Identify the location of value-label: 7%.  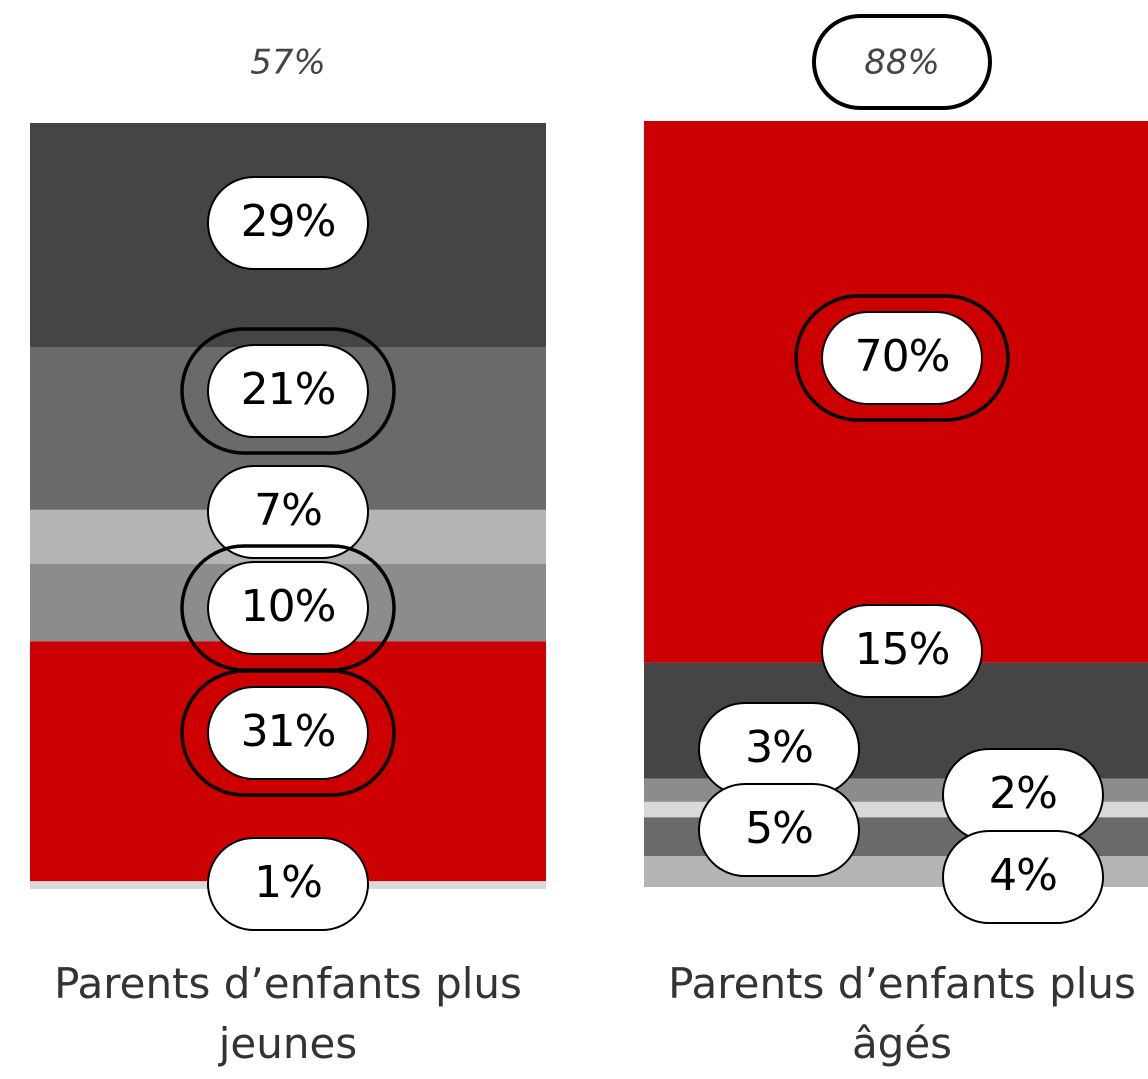
(288, 510).